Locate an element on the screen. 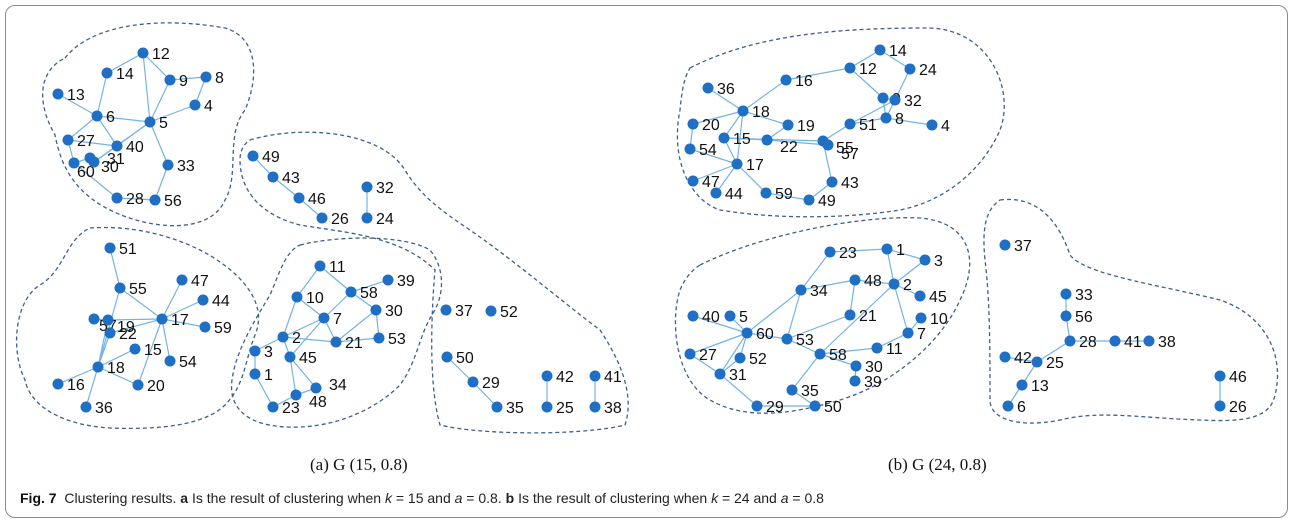 The height and width of the screenshot is (527, 1295). node-b45 is located at coordinates (920, 296).